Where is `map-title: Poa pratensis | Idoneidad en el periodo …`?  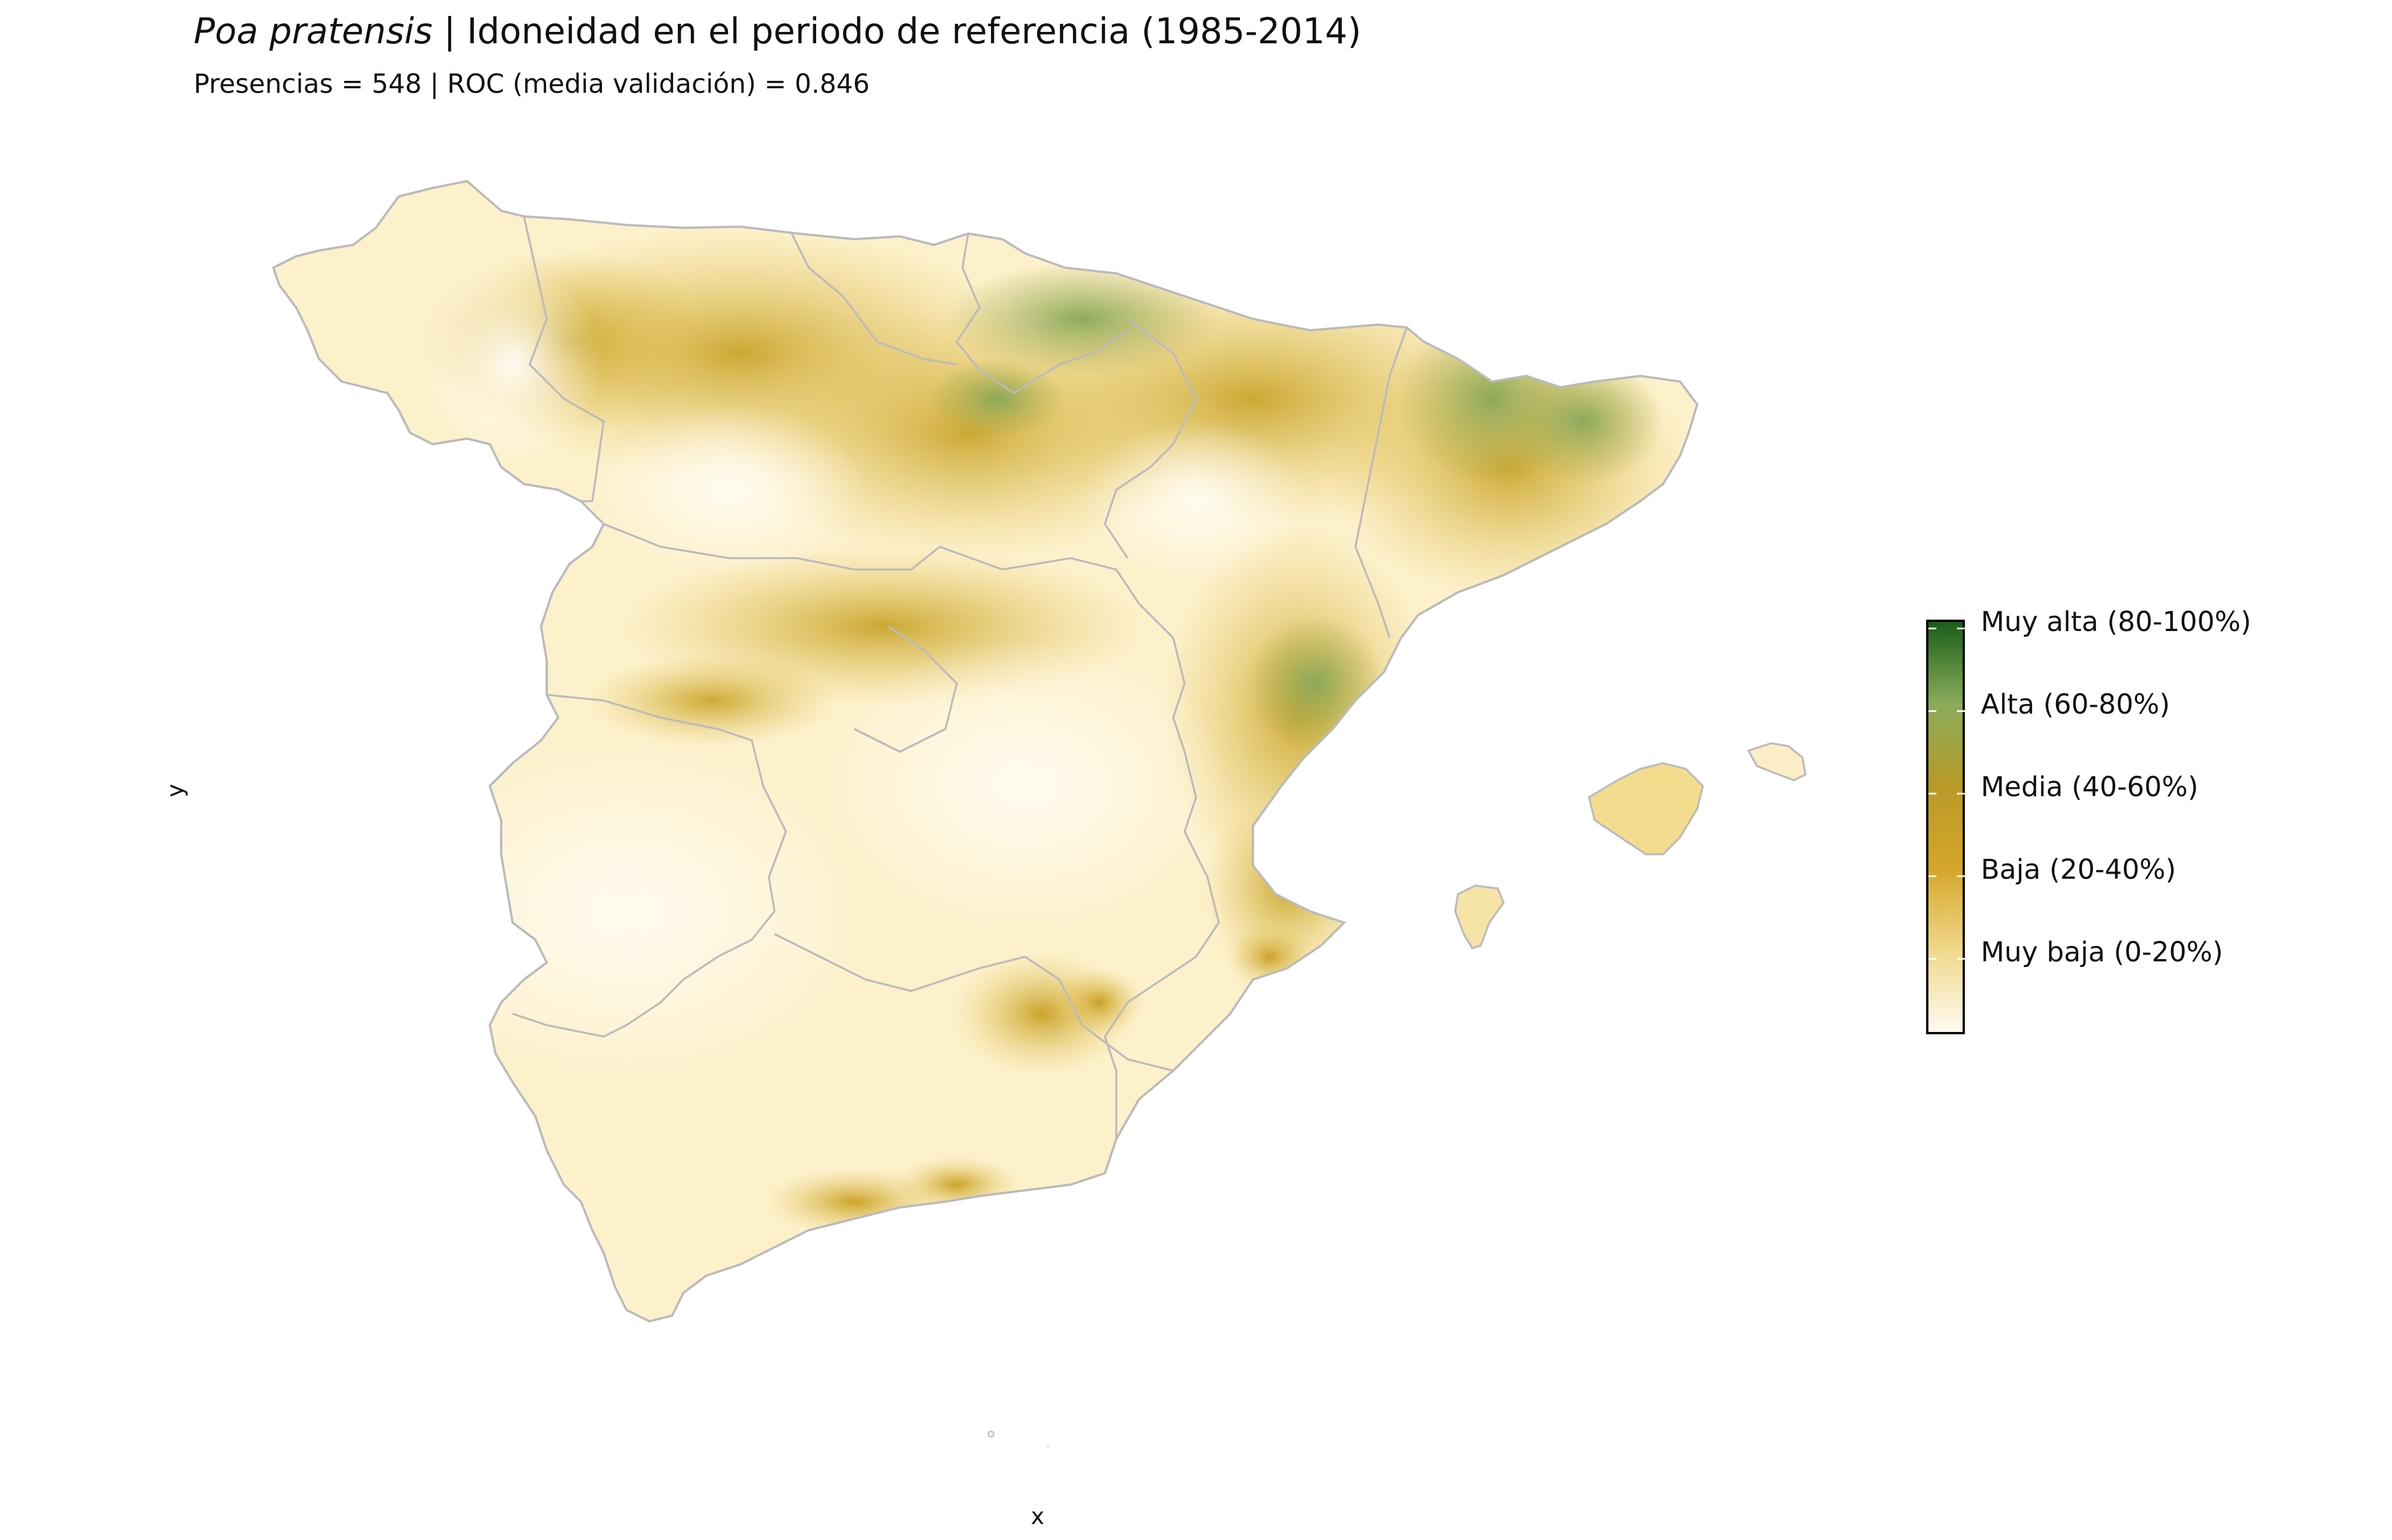 map-title: Poa pratensis | Idoneidad en el periodo … is located at coordinates (777, 31).